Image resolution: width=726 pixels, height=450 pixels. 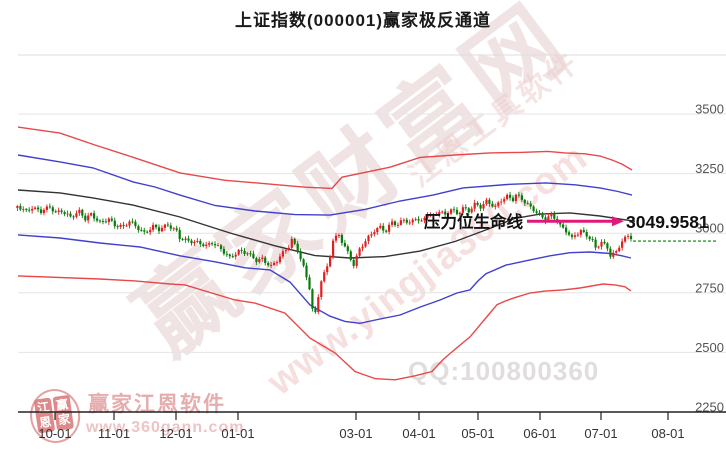 What do you see at coordinates (326, 224) in the screenshot?
I see `lifeline-middle` at bounding box center [326, 224].